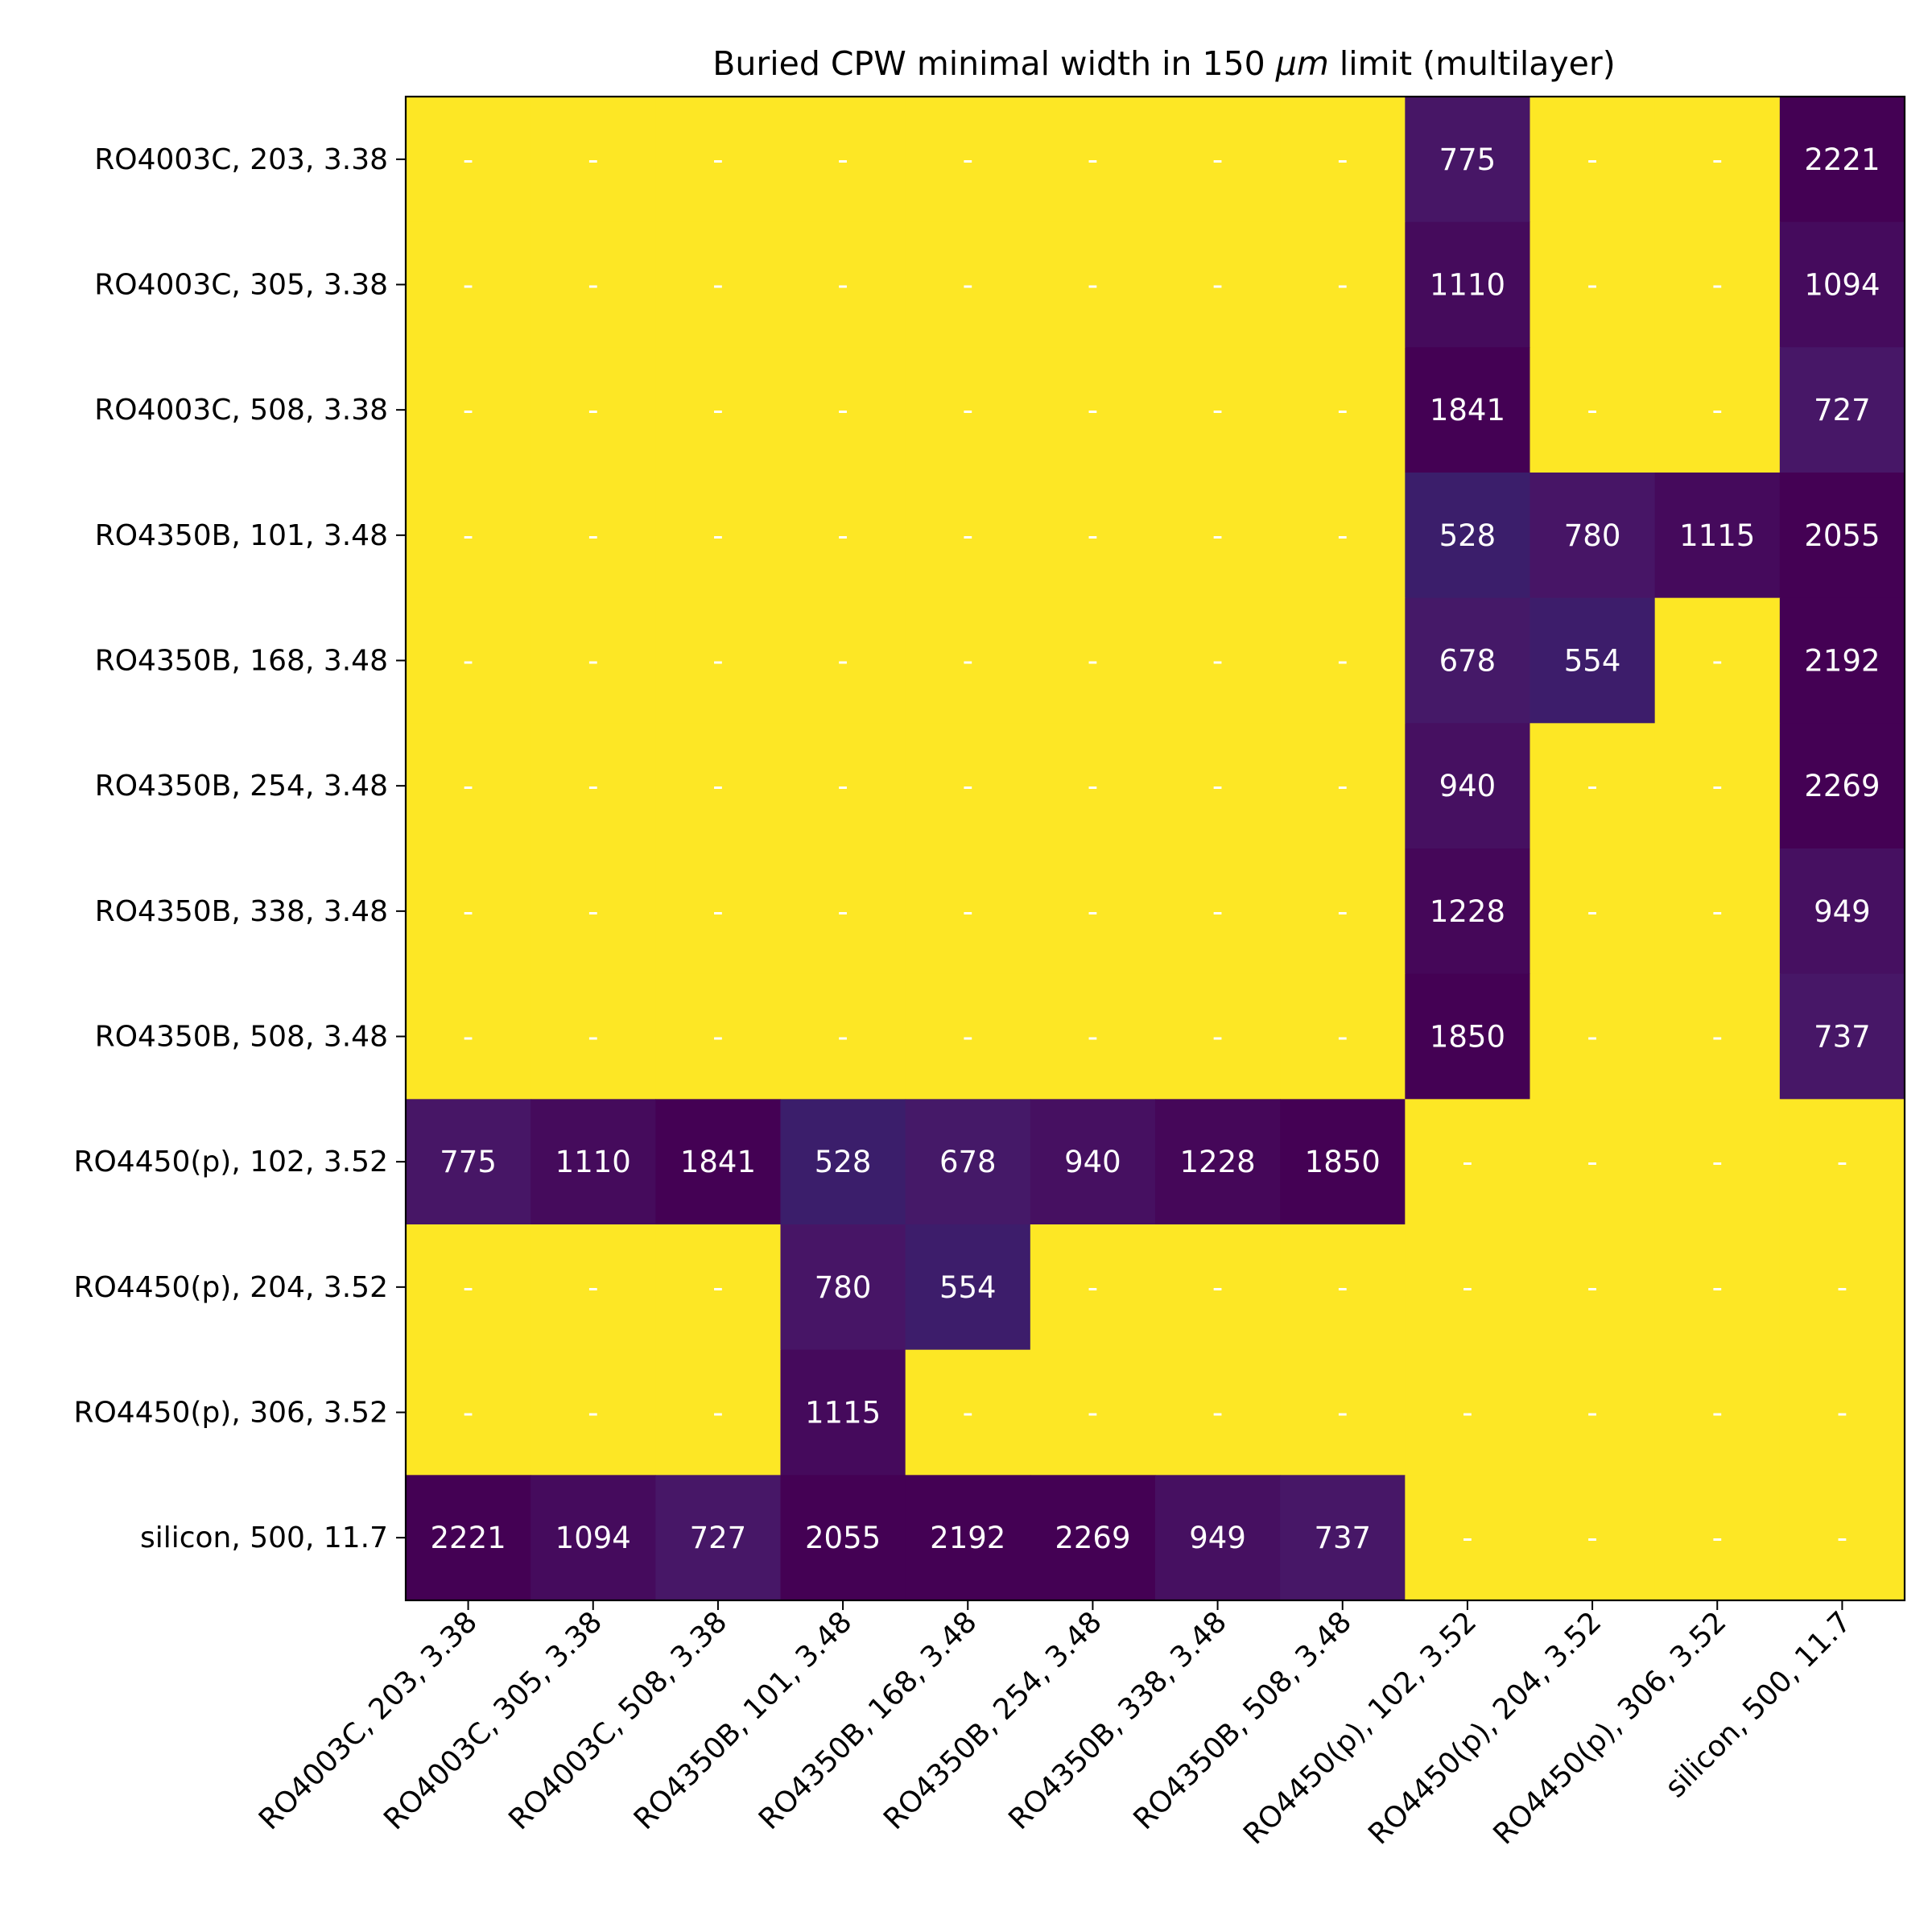 The image size is (1932, 1932). What do you see at coordinates (1842, 661) in the screenshot?
I see `cell-value-label: 2192` at bounding box center [1842, 661].